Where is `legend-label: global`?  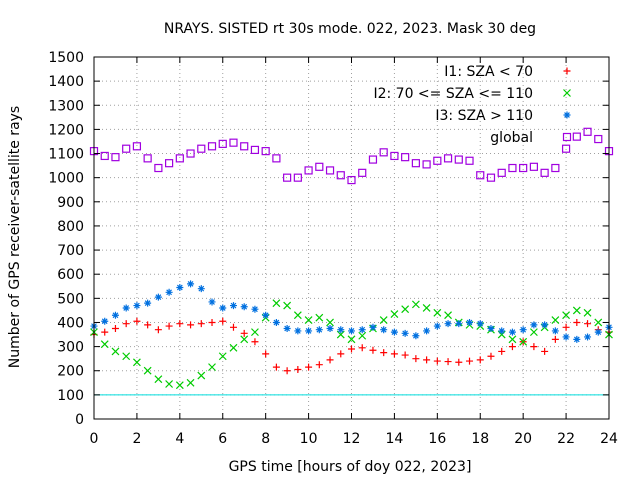
legend-label: global is located at coordinates (511, 138).